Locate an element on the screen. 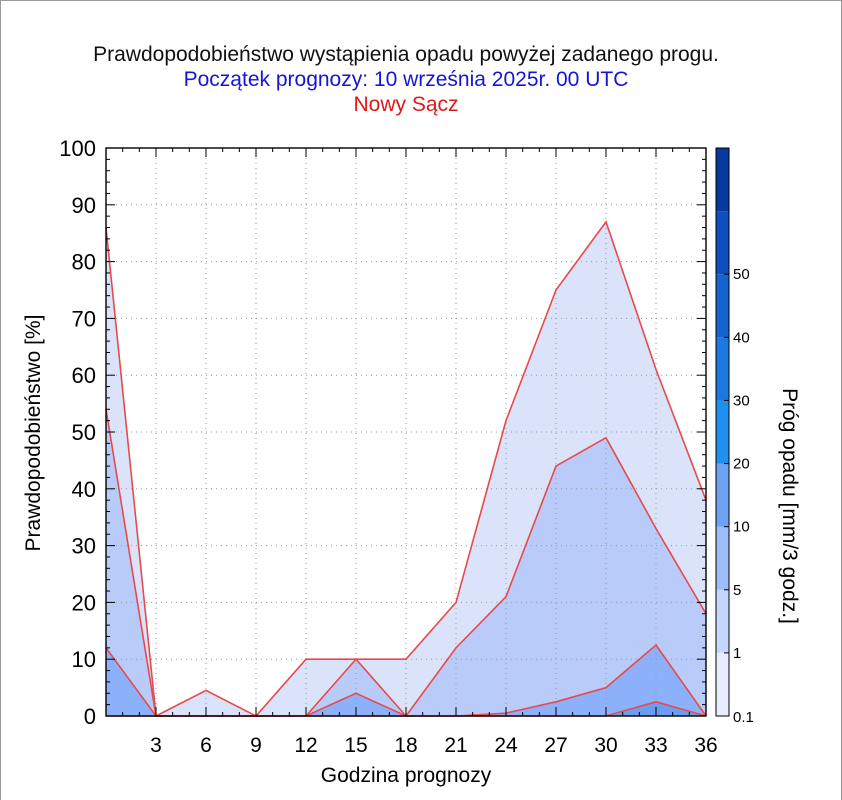 The width and height of the screenshot is (842, 800). x-tick-label: 18 is located at coordinates (405, 745).